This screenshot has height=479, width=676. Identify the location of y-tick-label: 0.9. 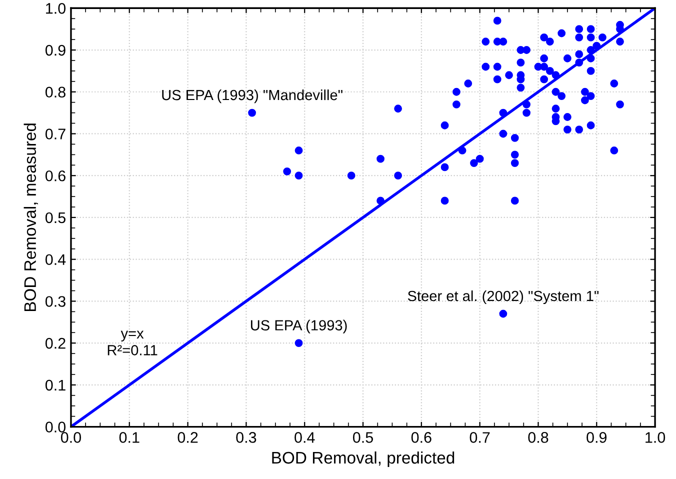
(55, 50).